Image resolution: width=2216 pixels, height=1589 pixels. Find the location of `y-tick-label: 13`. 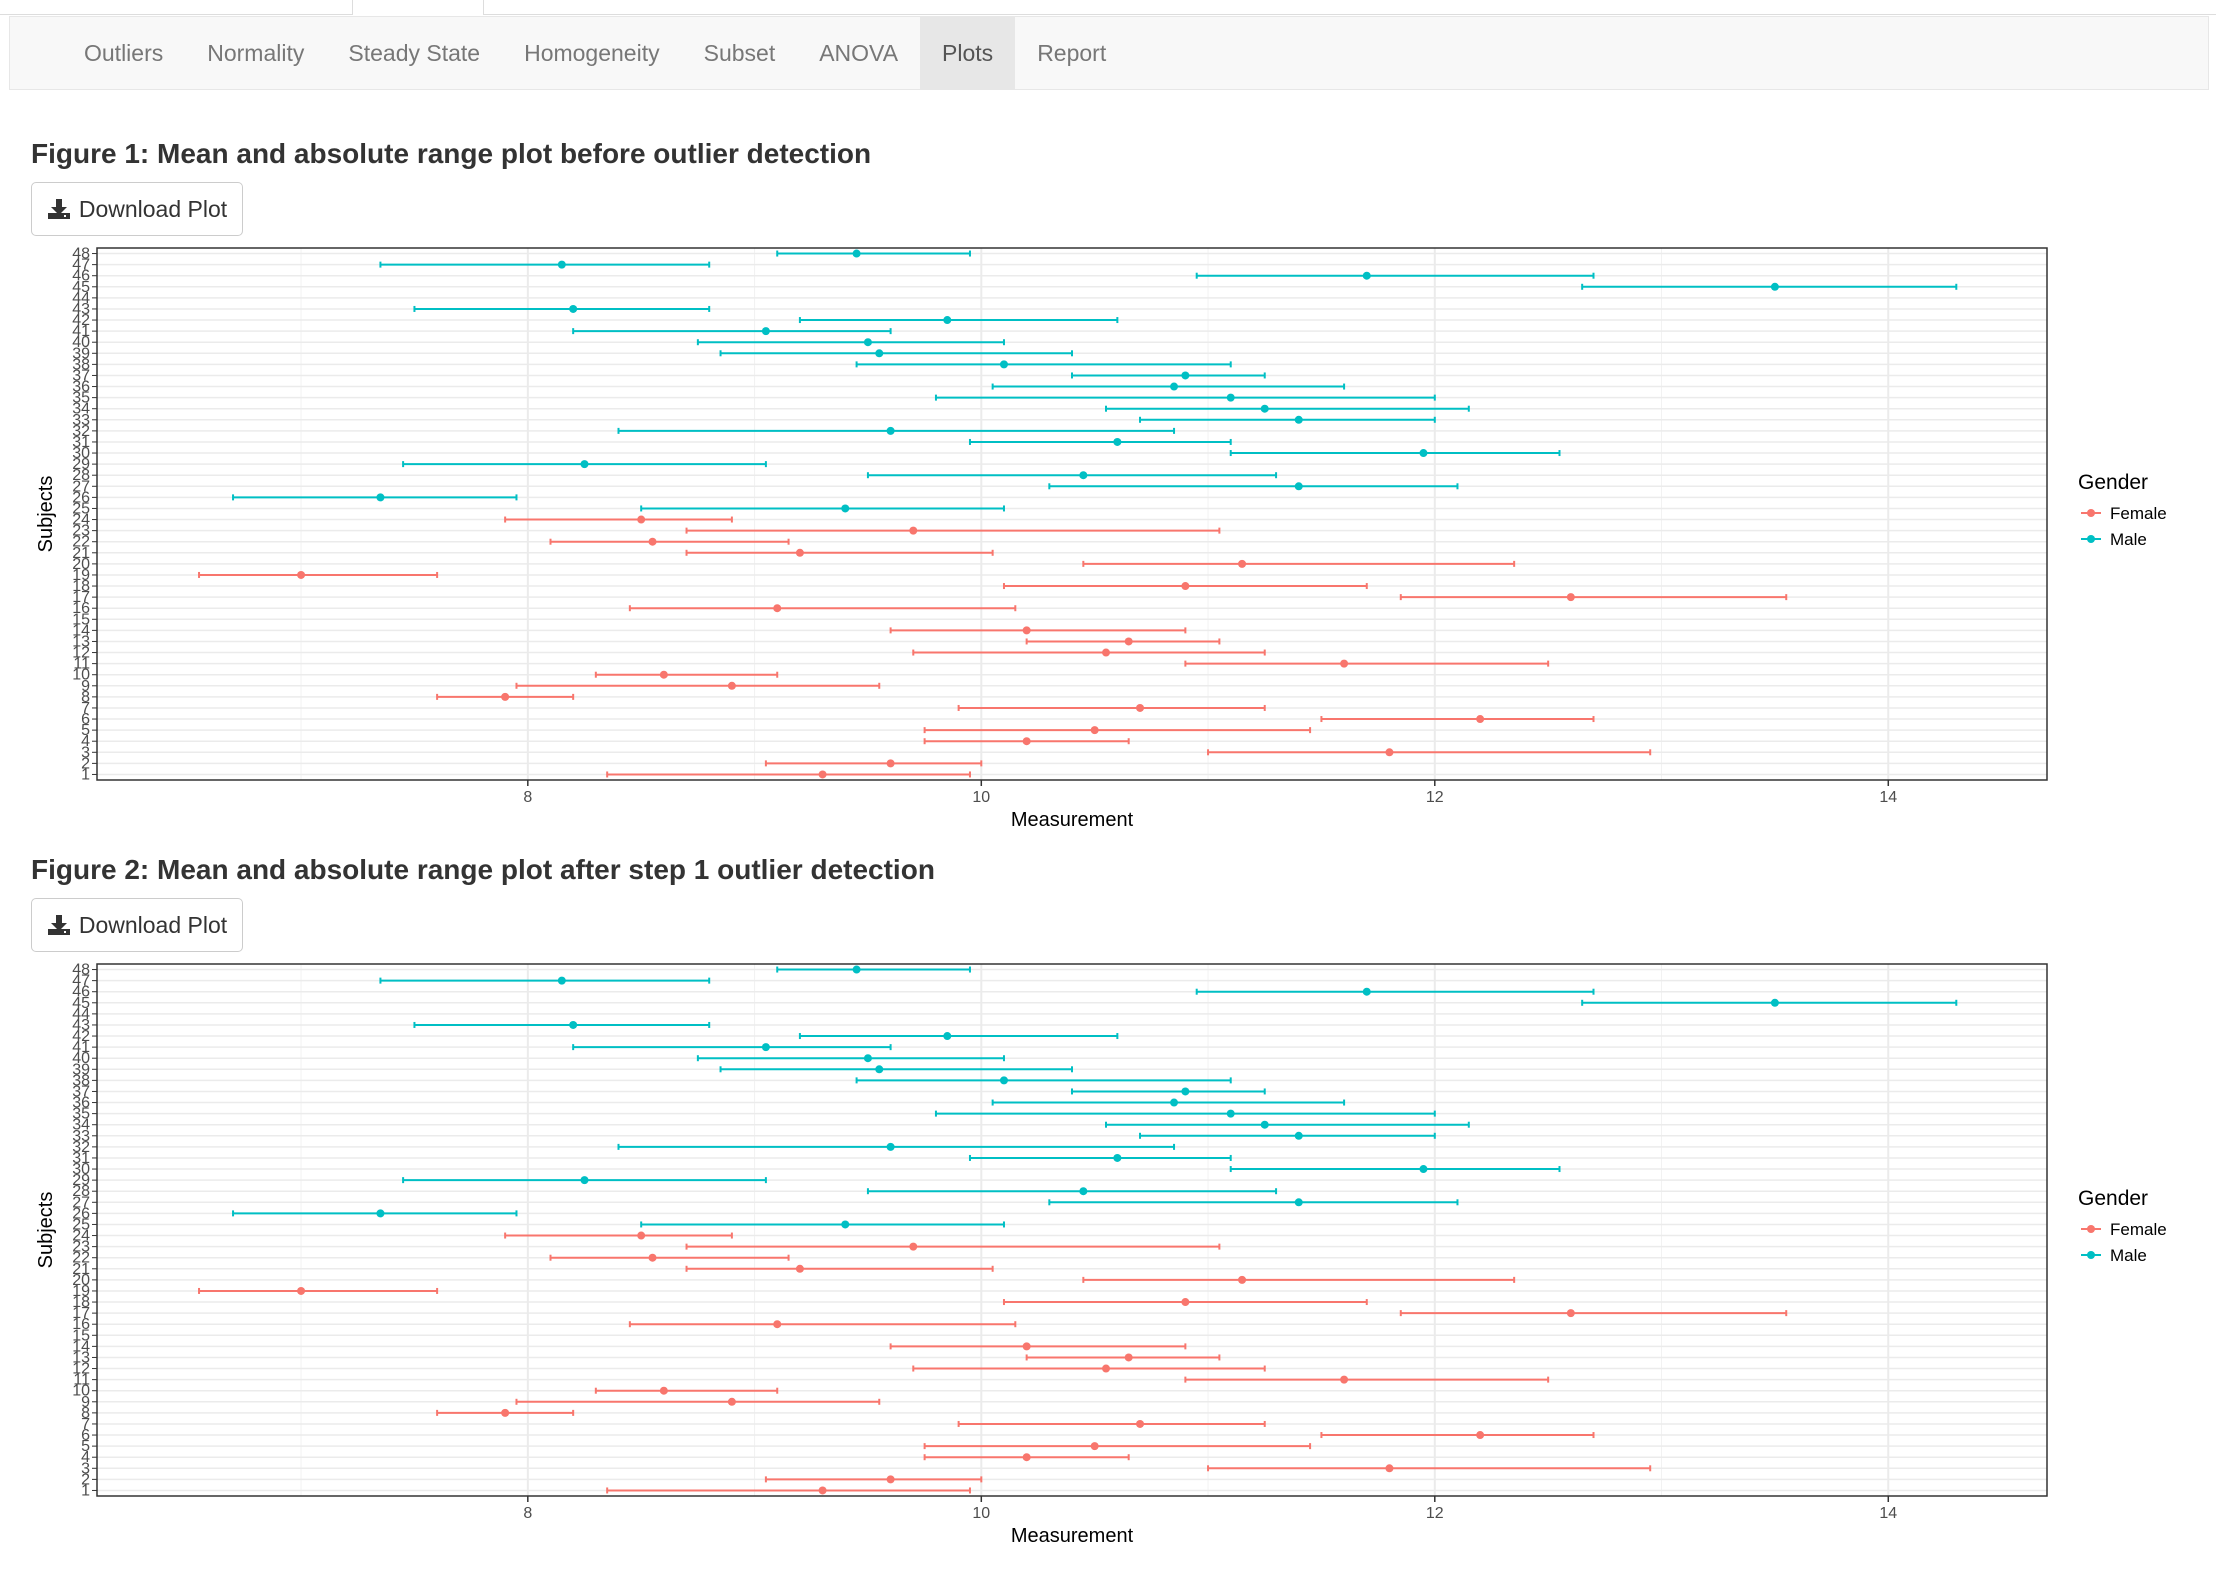

y-tick-label: 13 is located at coordinates (81, 1357).